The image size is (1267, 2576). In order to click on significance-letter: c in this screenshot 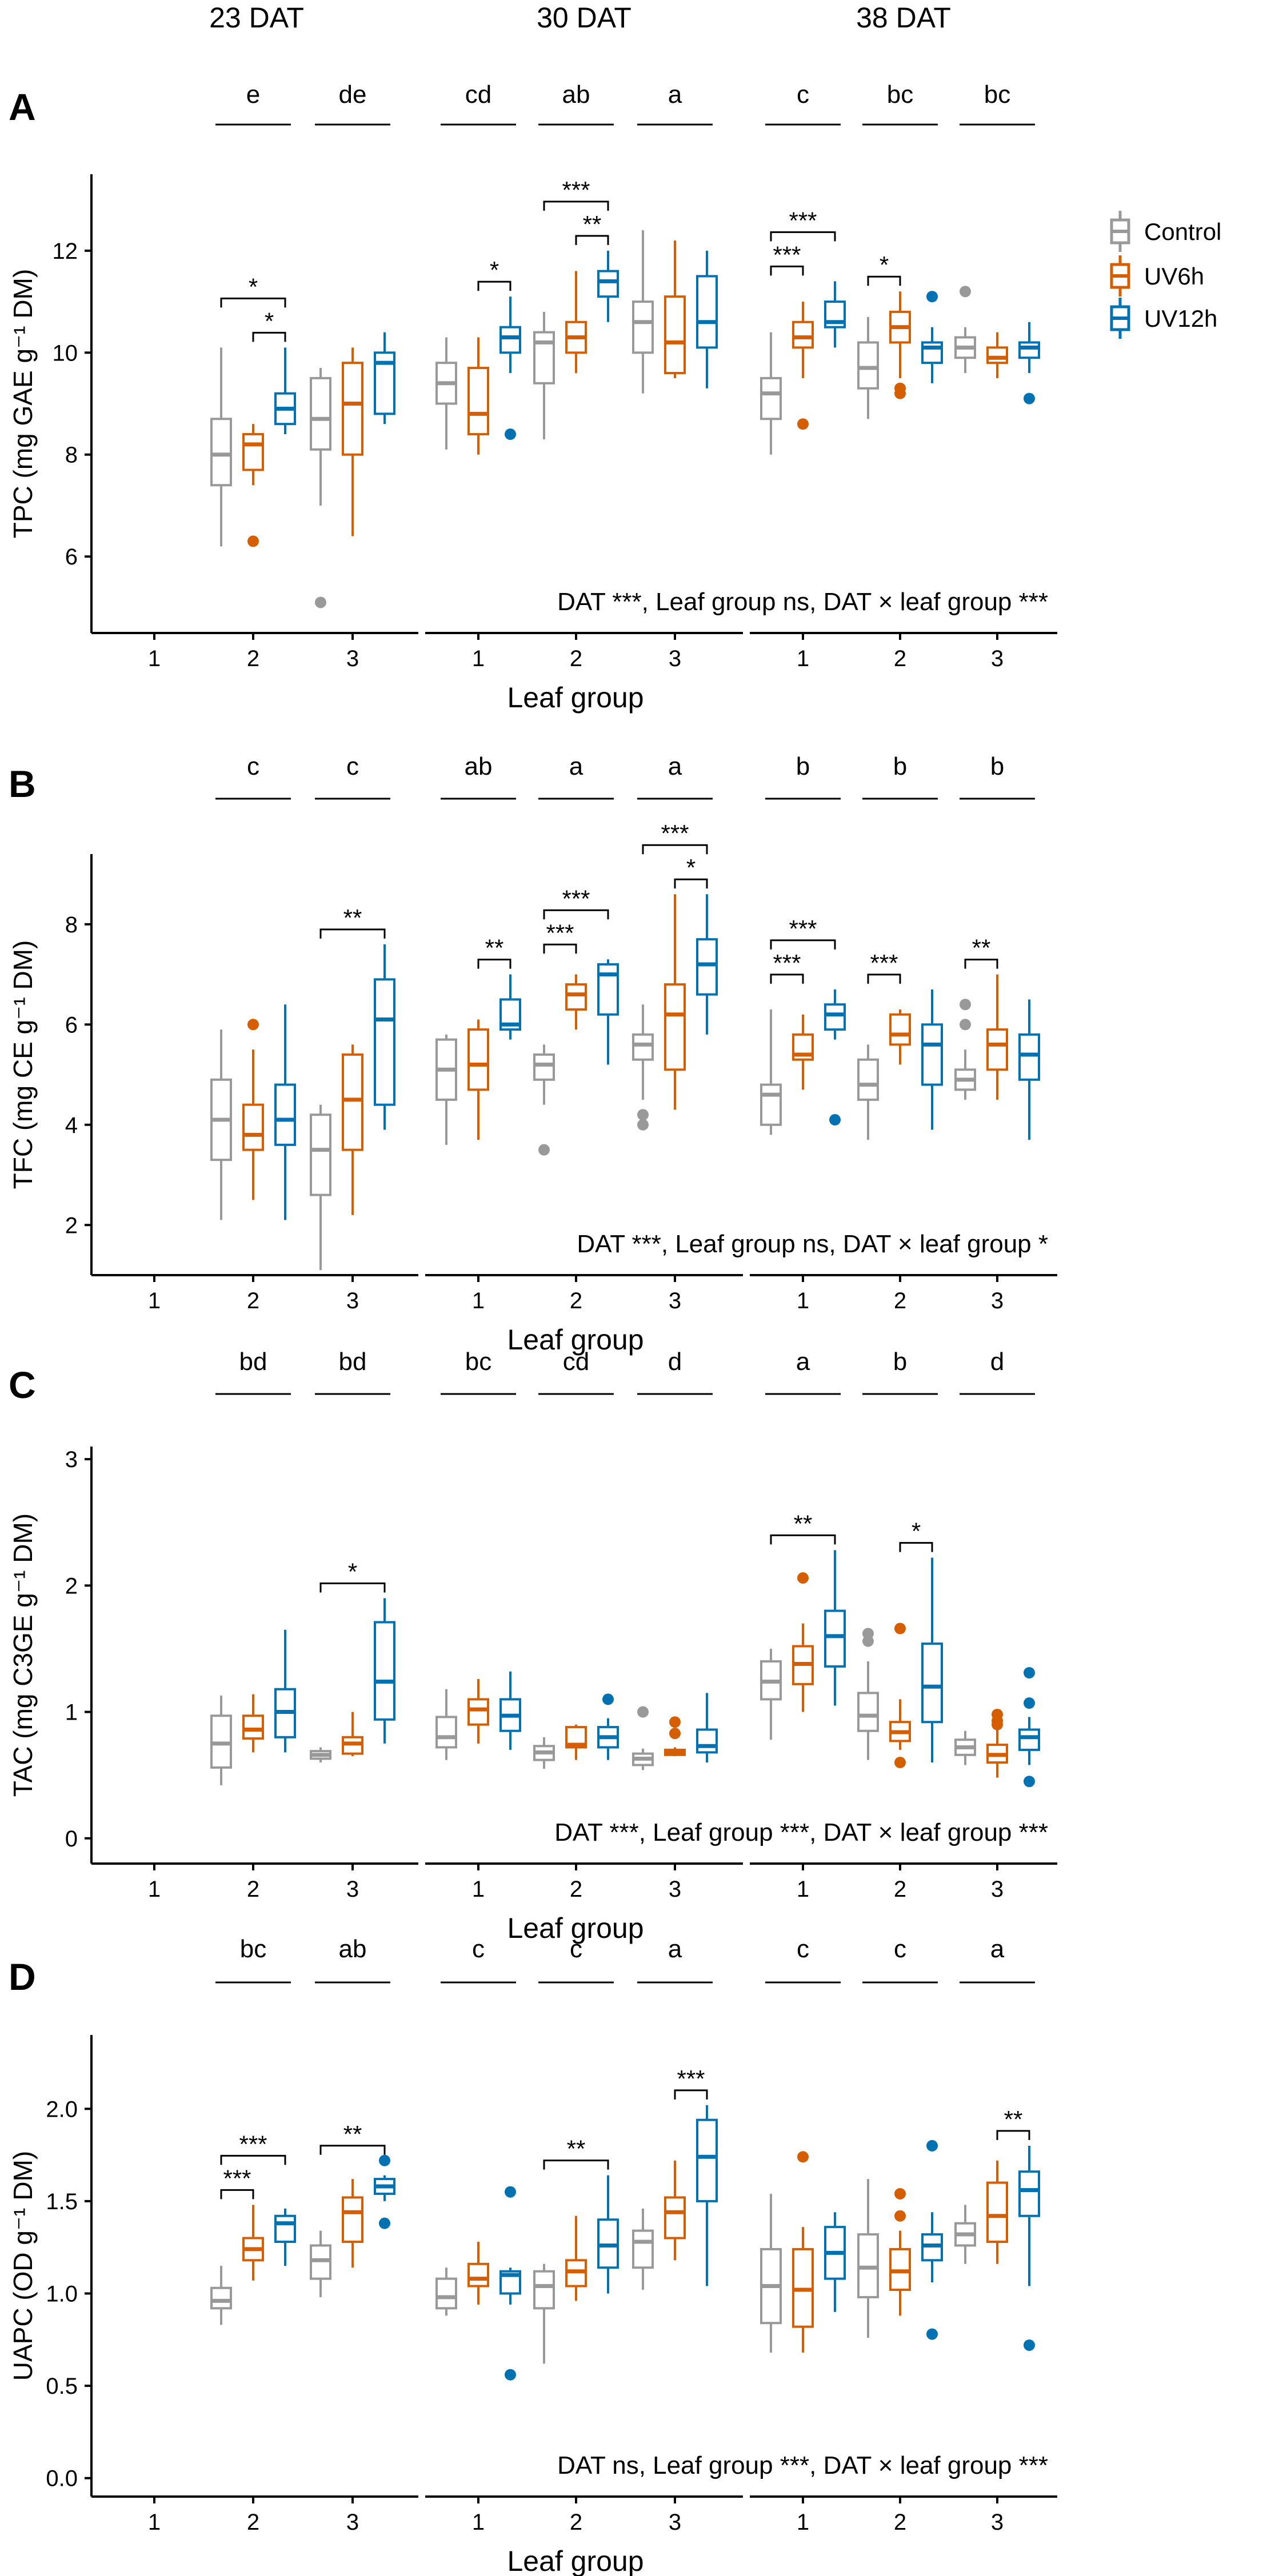, I will do `click(900, 1949)`.